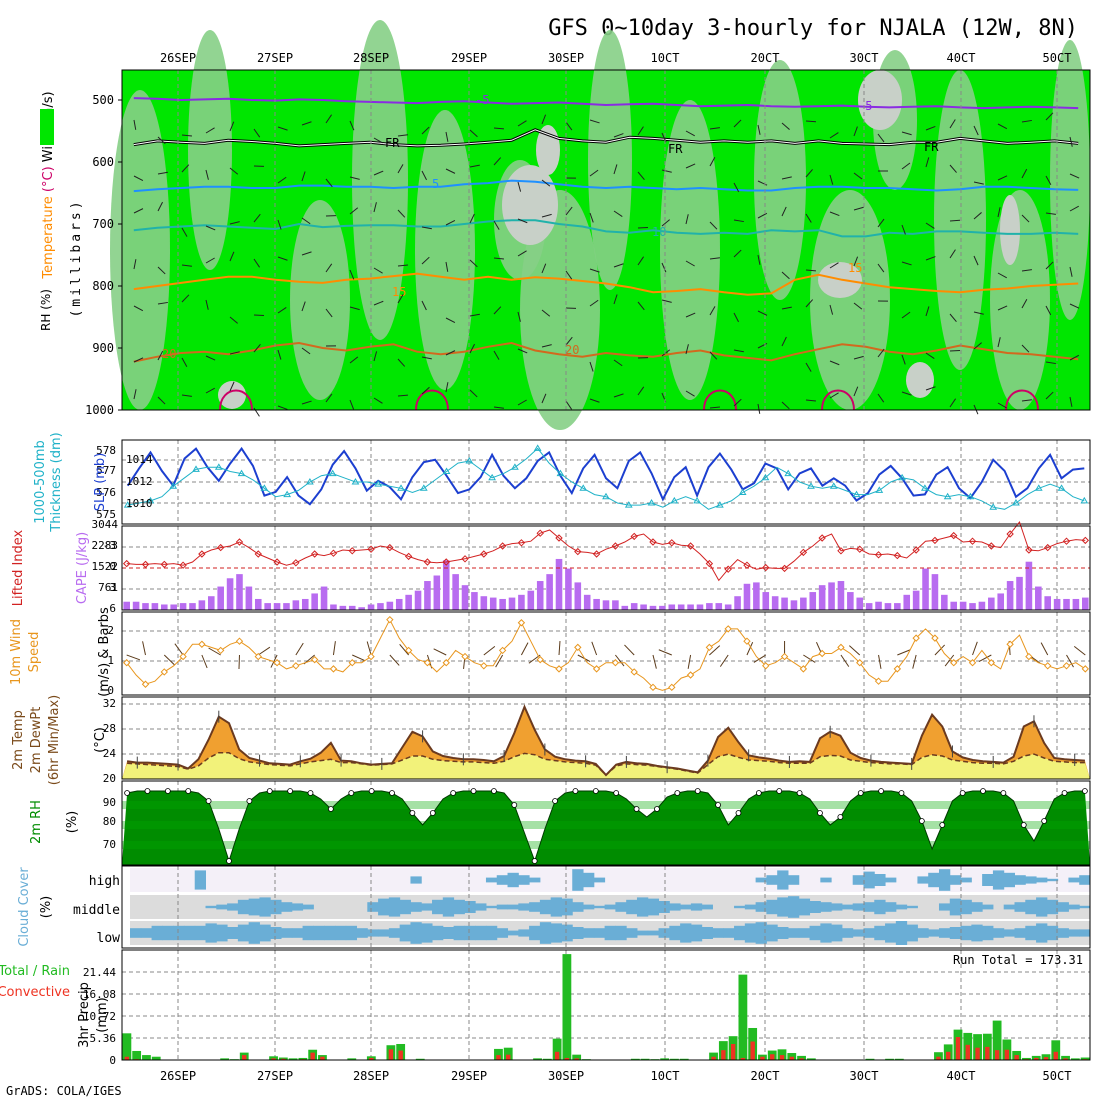  I want to click on svg-text: (millibars), so click(76, 257).